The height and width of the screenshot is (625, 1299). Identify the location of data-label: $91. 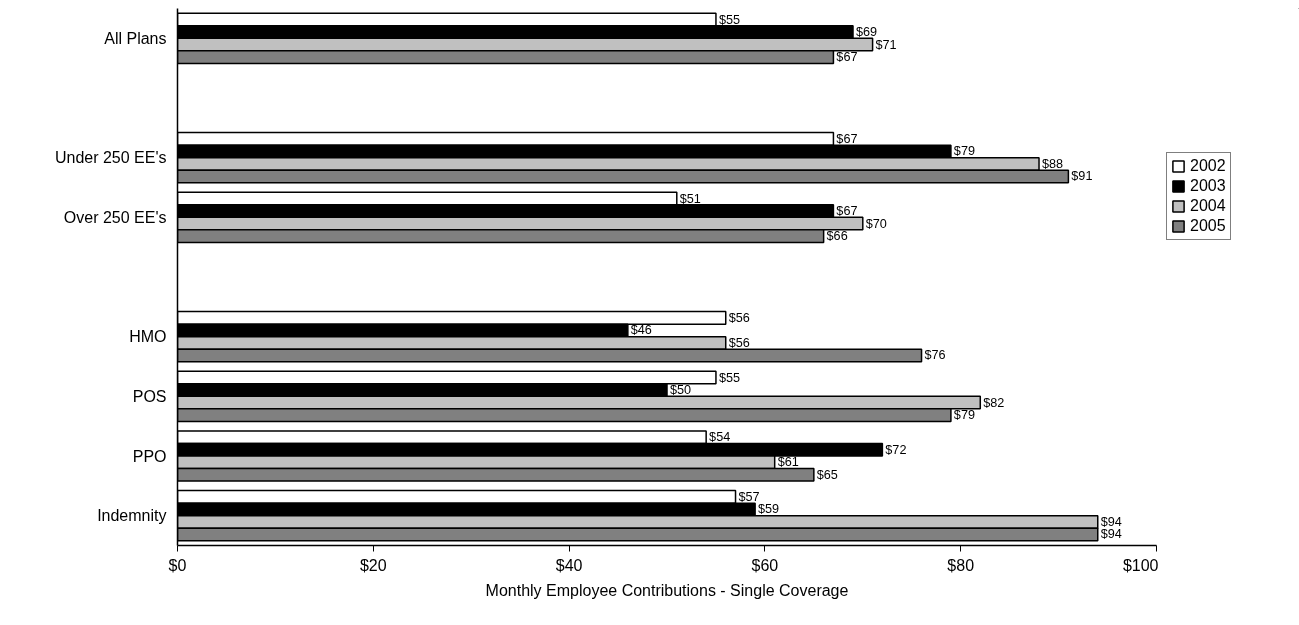
(1082, 176).